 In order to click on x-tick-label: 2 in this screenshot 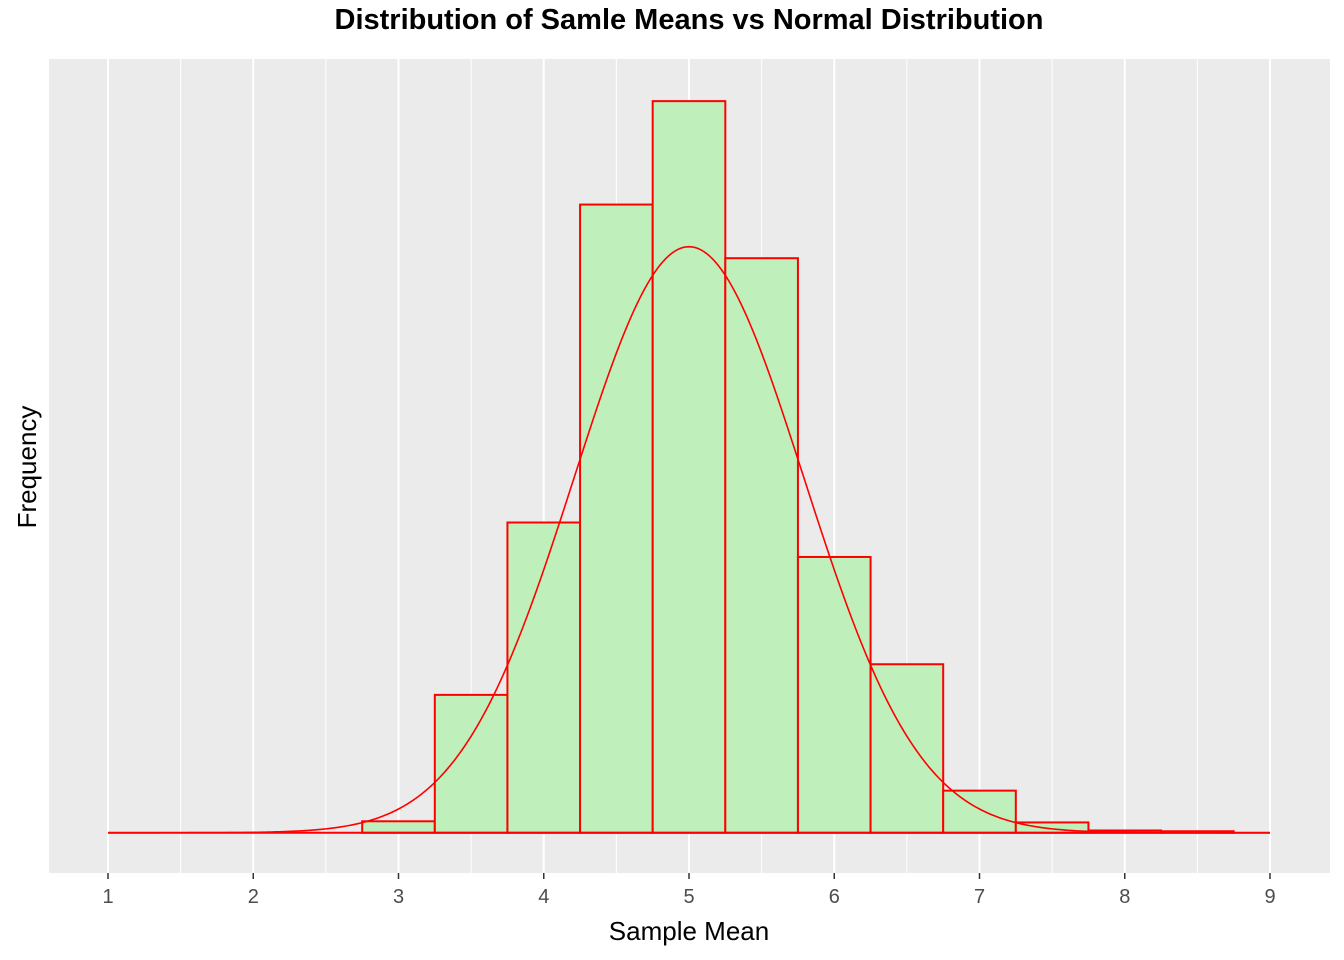, I will do `click(253, 897)`.